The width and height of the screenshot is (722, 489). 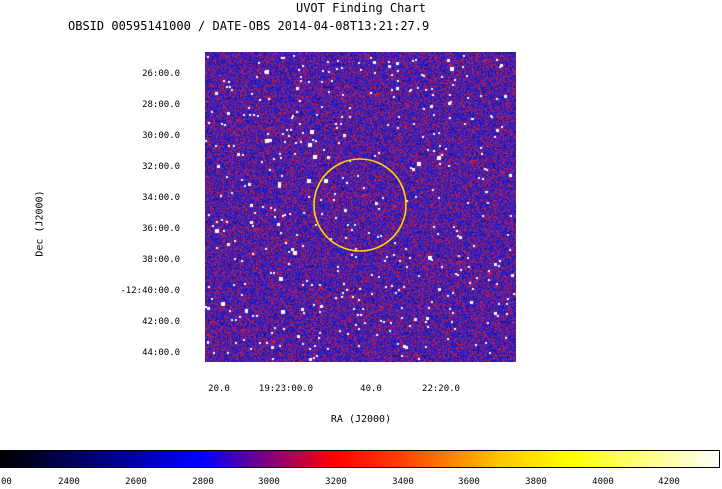 I want to click on colorbar-tick: 3800, so click(x=536, y=482).